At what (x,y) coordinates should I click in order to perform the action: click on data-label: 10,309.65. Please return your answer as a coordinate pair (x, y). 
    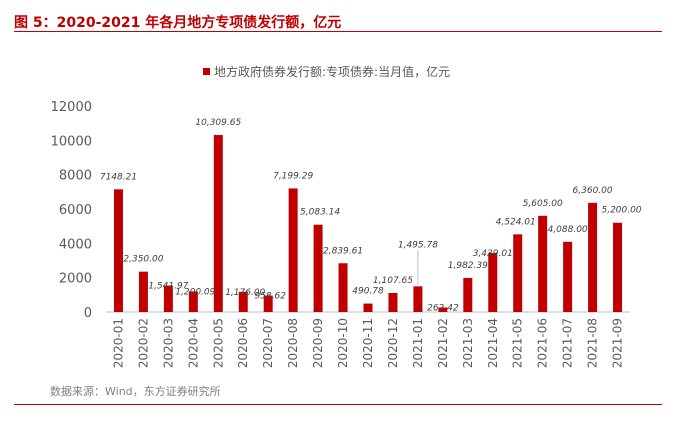
    Looking at the image, I should click on (218, 123).